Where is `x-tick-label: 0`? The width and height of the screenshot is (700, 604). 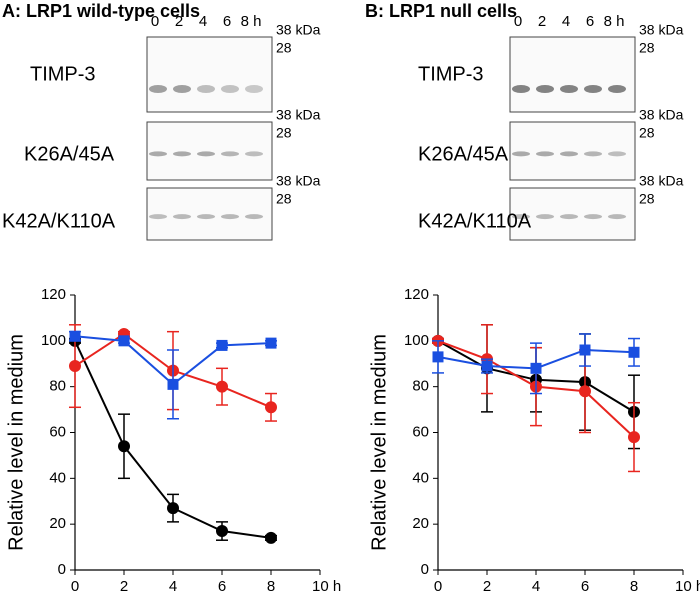 x-tick-label: 0 is located at coordinates (438, 586).